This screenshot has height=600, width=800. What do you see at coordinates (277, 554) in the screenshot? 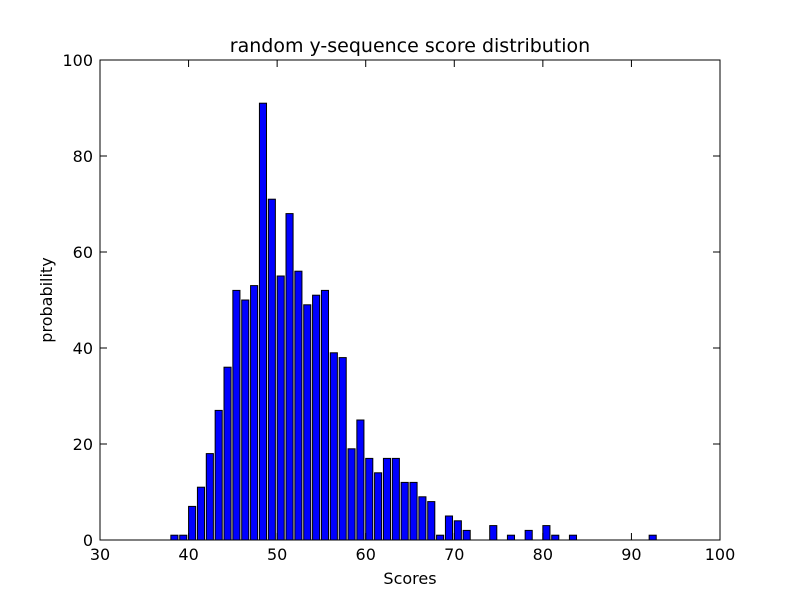
I see `x-tick-label: 50` at bounding box center [277, 554].